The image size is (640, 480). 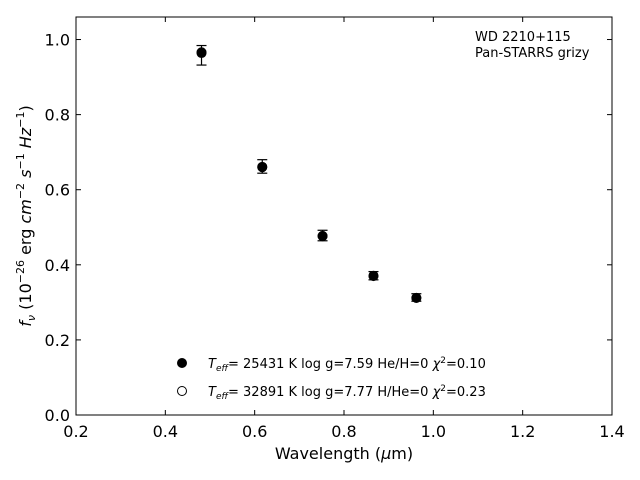 What do you see at coordinates (57, 265) in the screenshot?
I see `y-tick-label: 0.4` at bounding box center [57, 265].